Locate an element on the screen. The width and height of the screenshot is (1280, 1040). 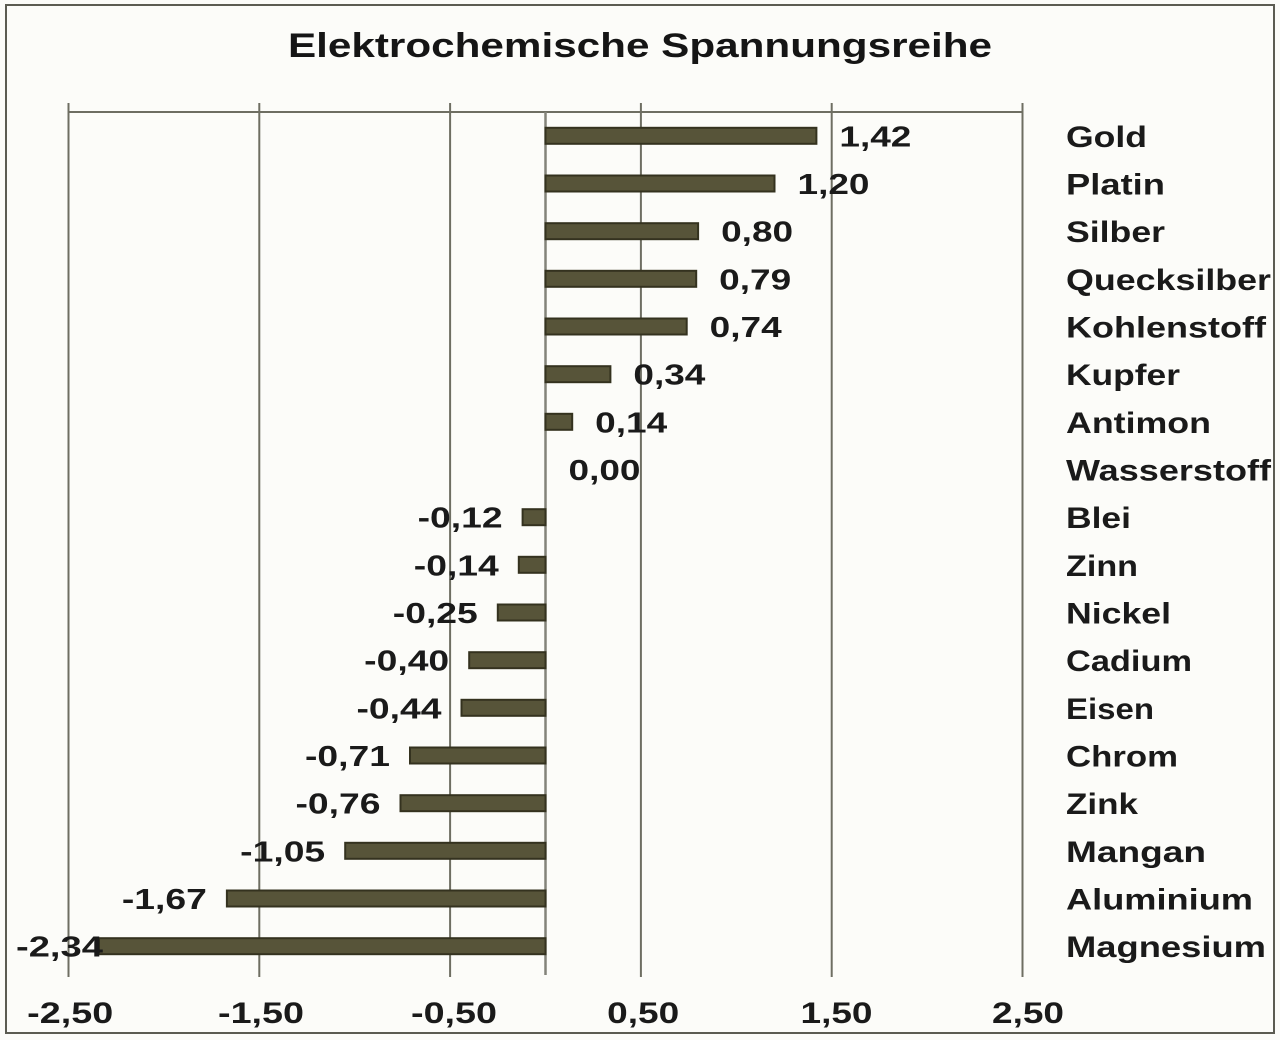
svg-text: 0,34 is located at coordinates (669, 376).